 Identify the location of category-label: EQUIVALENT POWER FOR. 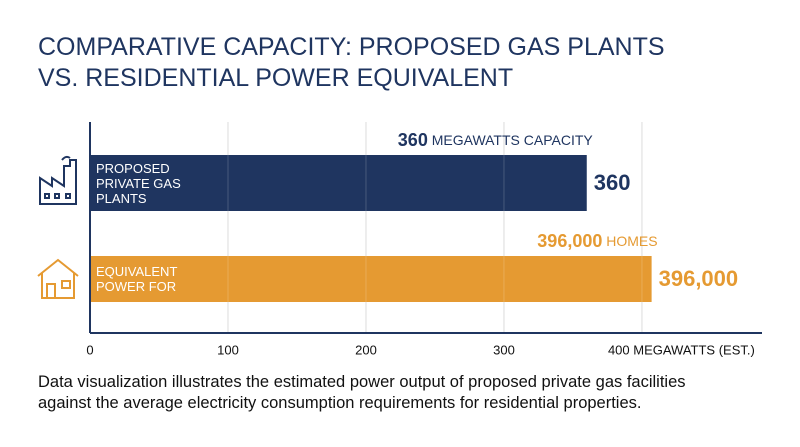
(137, 279).